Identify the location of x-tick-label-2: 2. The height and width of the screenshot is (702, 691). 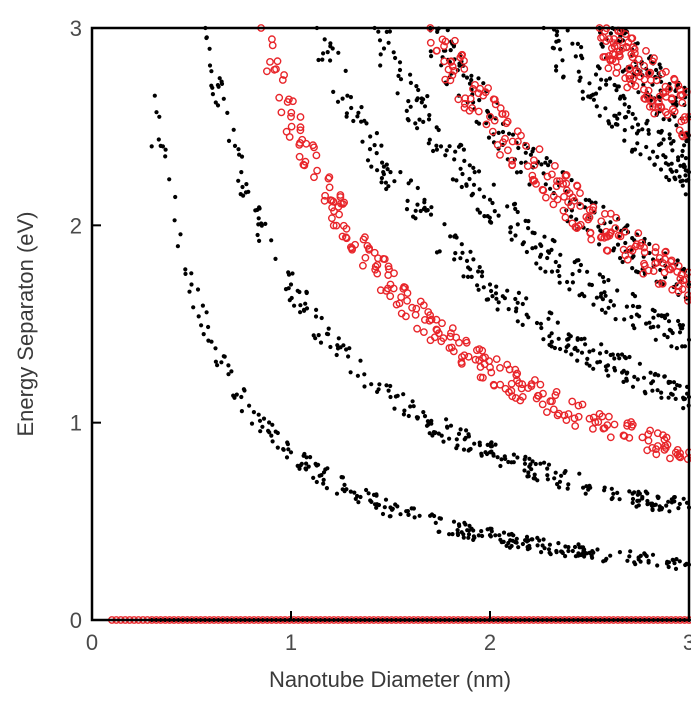
(490, 642).